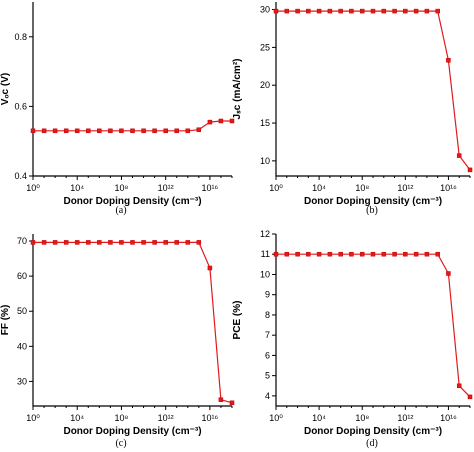 The height and width of the screenshot is (452, 474). I want to click on y-axis-label: FF (%), so click(5, 320).